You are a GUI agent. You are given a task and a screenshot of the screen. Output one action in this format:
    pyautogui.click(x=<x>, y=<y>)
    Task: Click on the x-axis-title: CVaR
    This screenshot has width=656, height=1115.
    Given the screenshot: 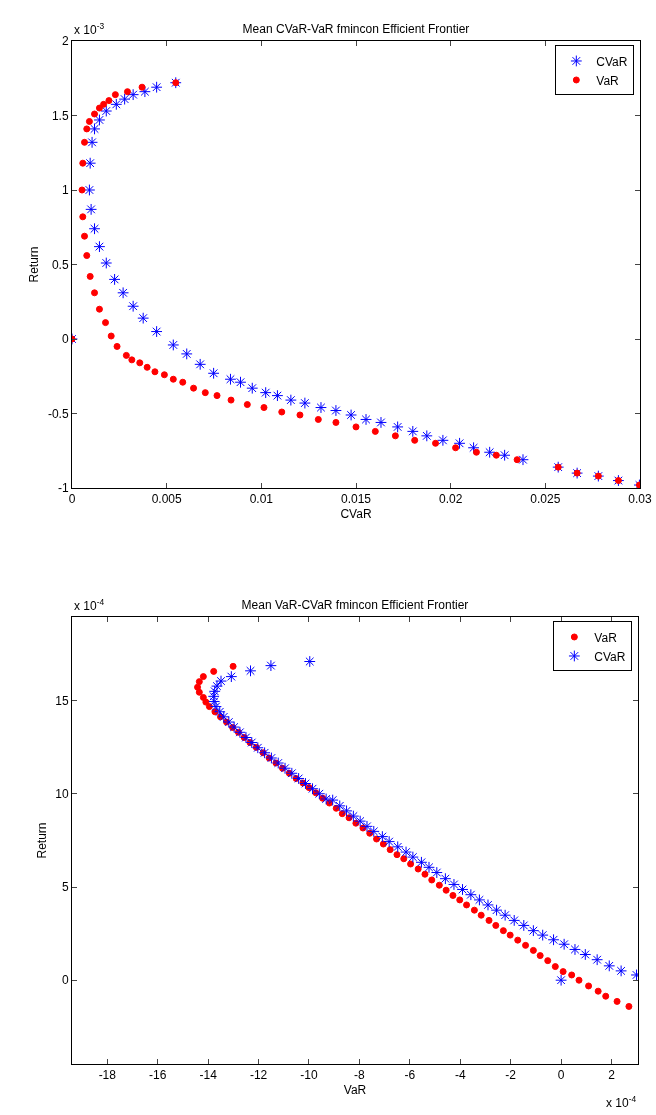 What is the action you would take?
    pyautogui.click(x=356, y=514)
    